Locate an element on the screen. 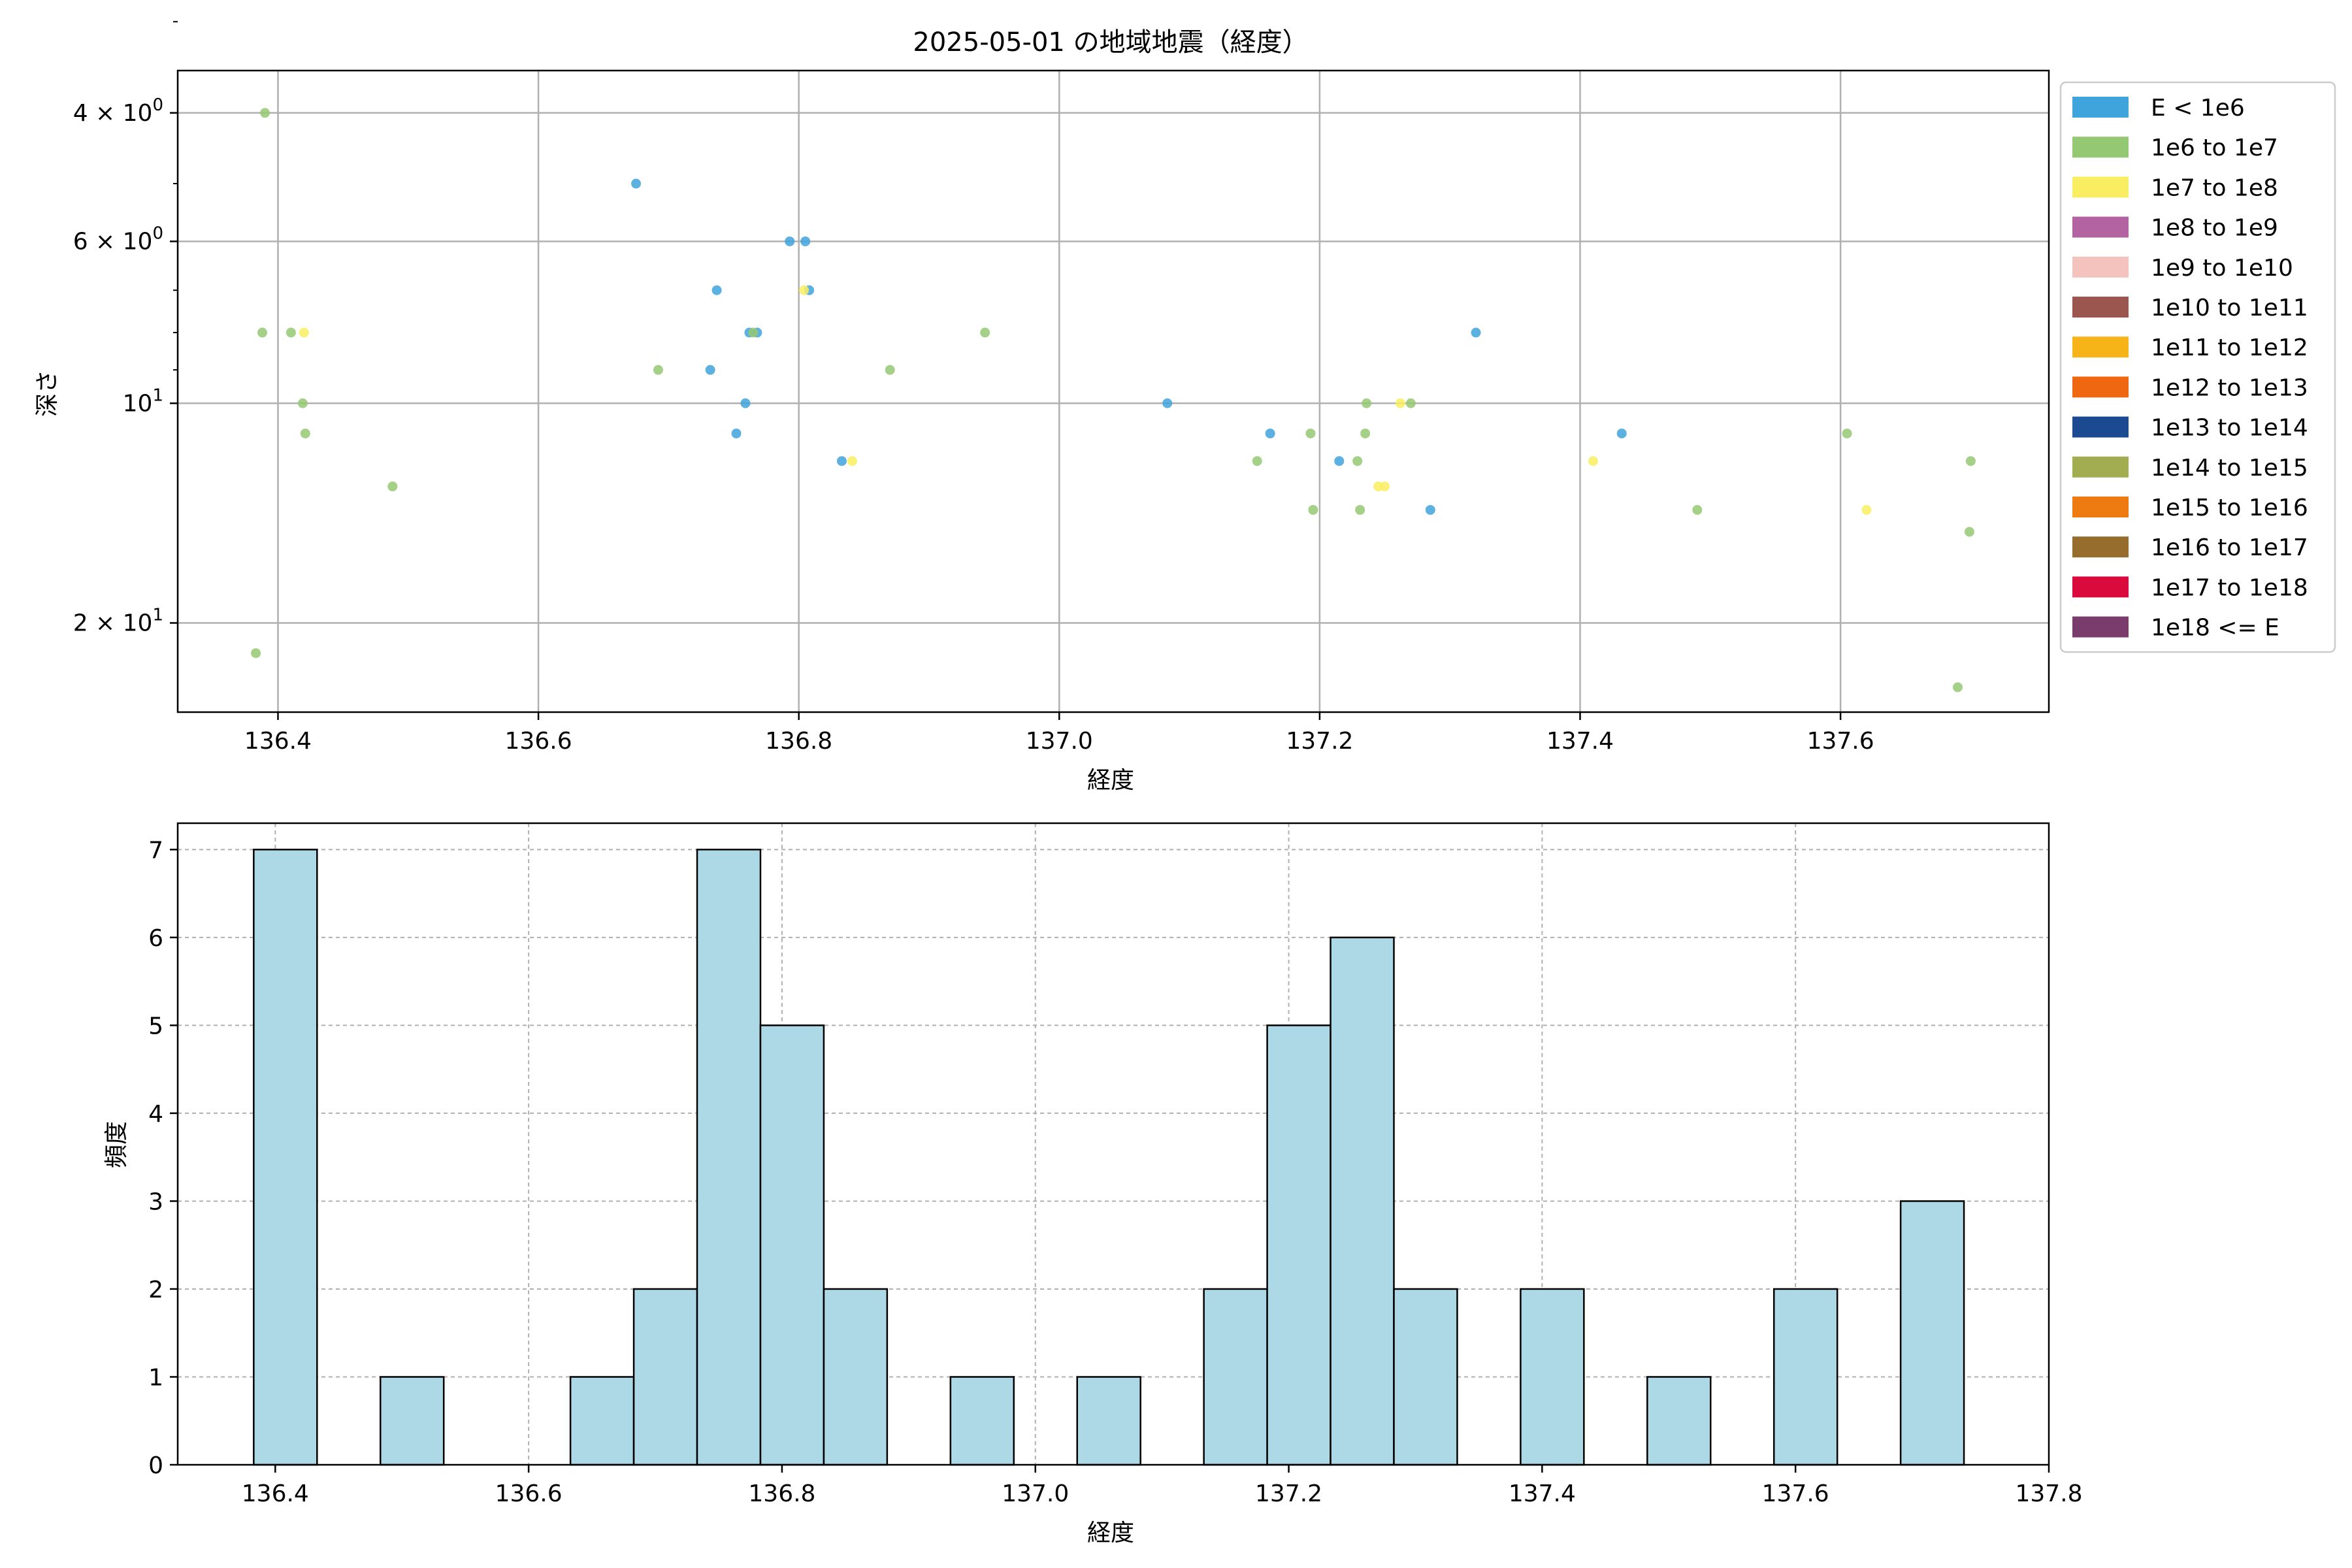 The height and width of the screenshot is (1568, 2352). scatter-y-tick-label: 6 × 100 is located at coordinates (118, 239).